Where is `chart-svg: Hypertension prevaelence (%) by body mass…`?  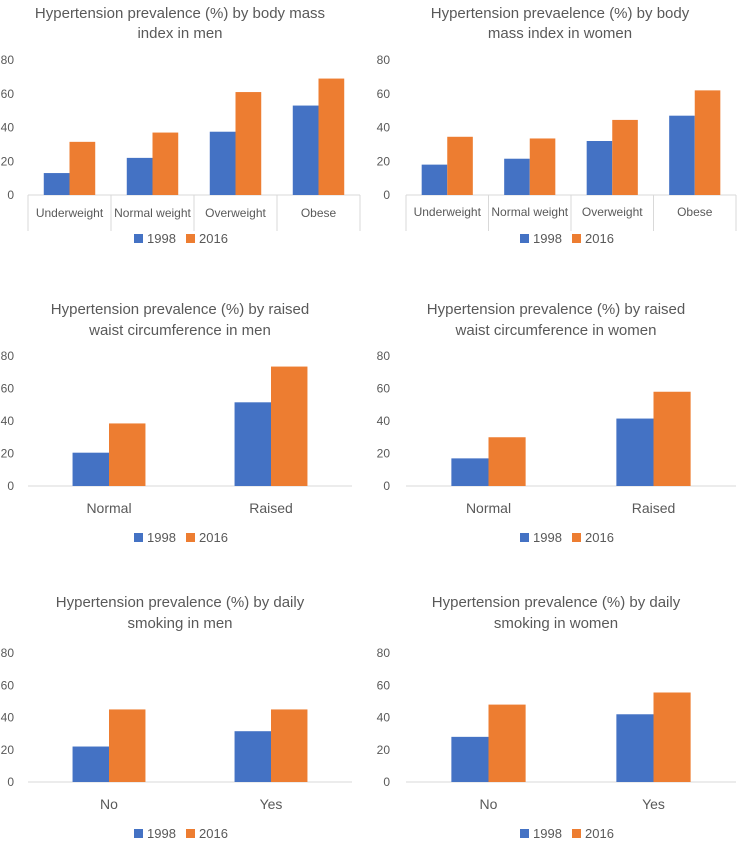 chart-svg: Hypertension prevaelence (%) by body mass… is located at coordinates (557, 125).